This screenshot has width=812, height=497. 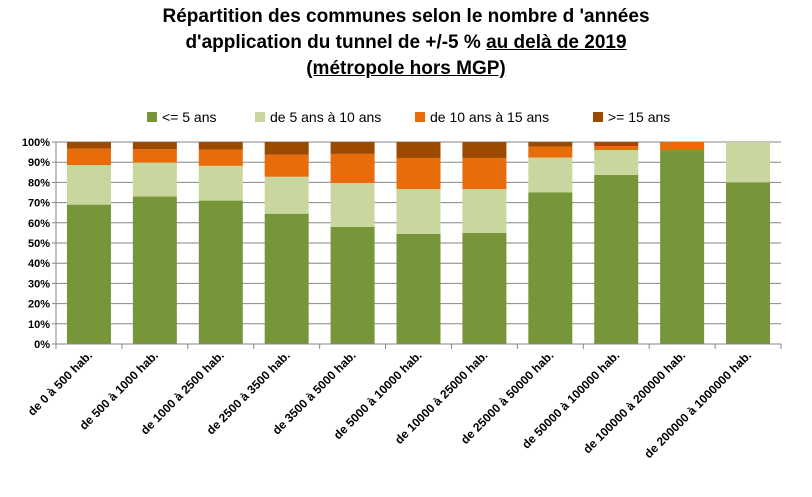 What do you see at coordinates (336, 42) in the screenshot?
I see `title-text: d'application du tunnel de +/-5 %` at bounding box center [336, 42].